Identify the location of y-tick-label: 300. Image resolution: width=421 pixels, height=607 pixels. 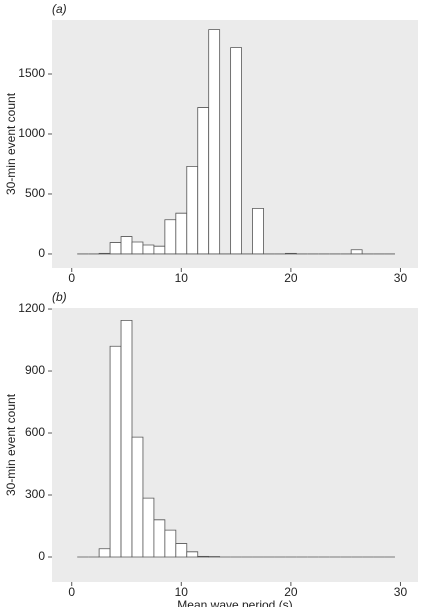
(35, 494).